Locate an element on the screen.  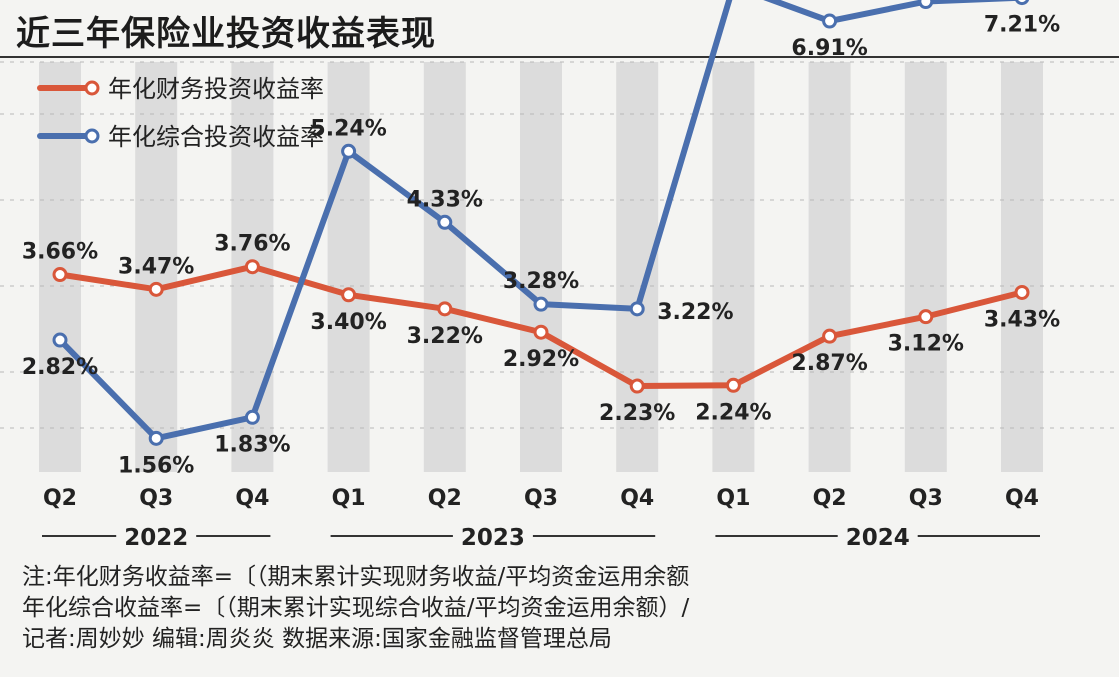
legend-label: 年化财务投资收益率 is located at coordinates (216, 89).